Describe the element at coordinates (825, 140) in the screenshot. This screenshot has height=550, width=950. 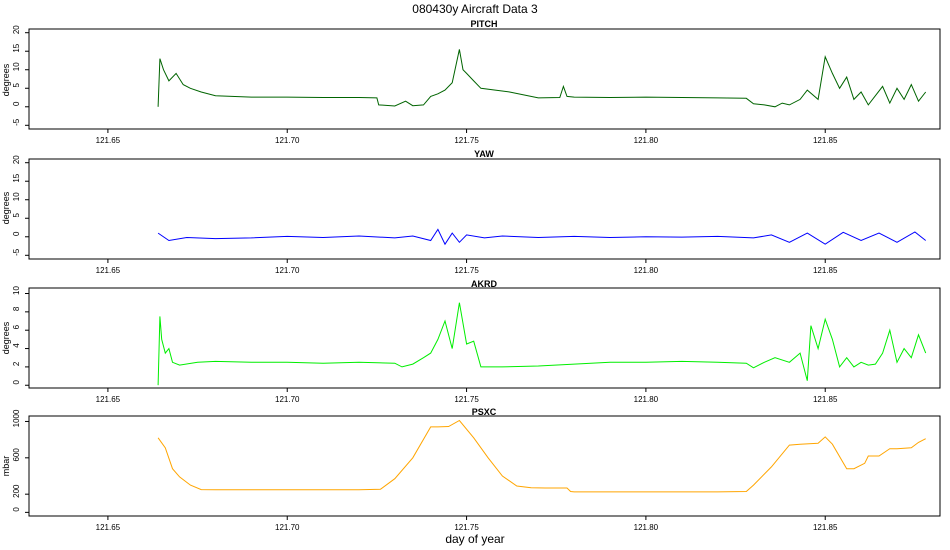
I see `pitch-x-tick-label: 121.85` at that location.